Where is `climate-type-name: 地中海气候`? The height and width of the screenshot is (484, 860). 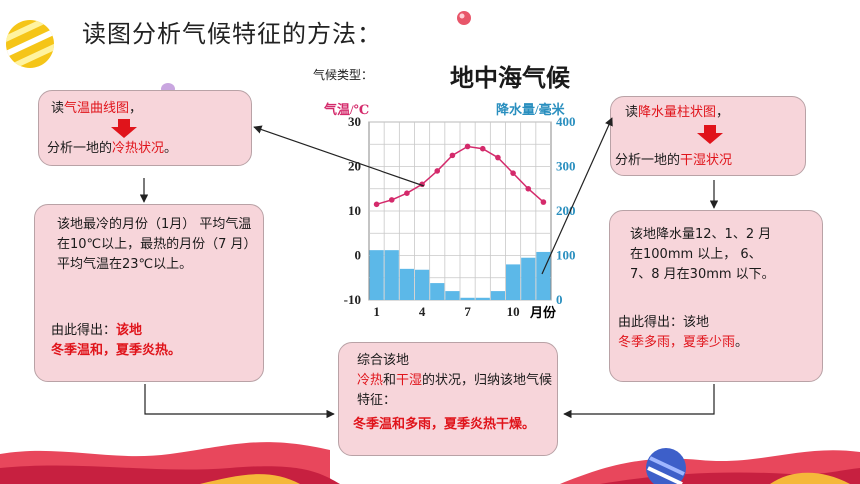 climate-type-name: 地中海气候 is located at coordinates (510, 78).